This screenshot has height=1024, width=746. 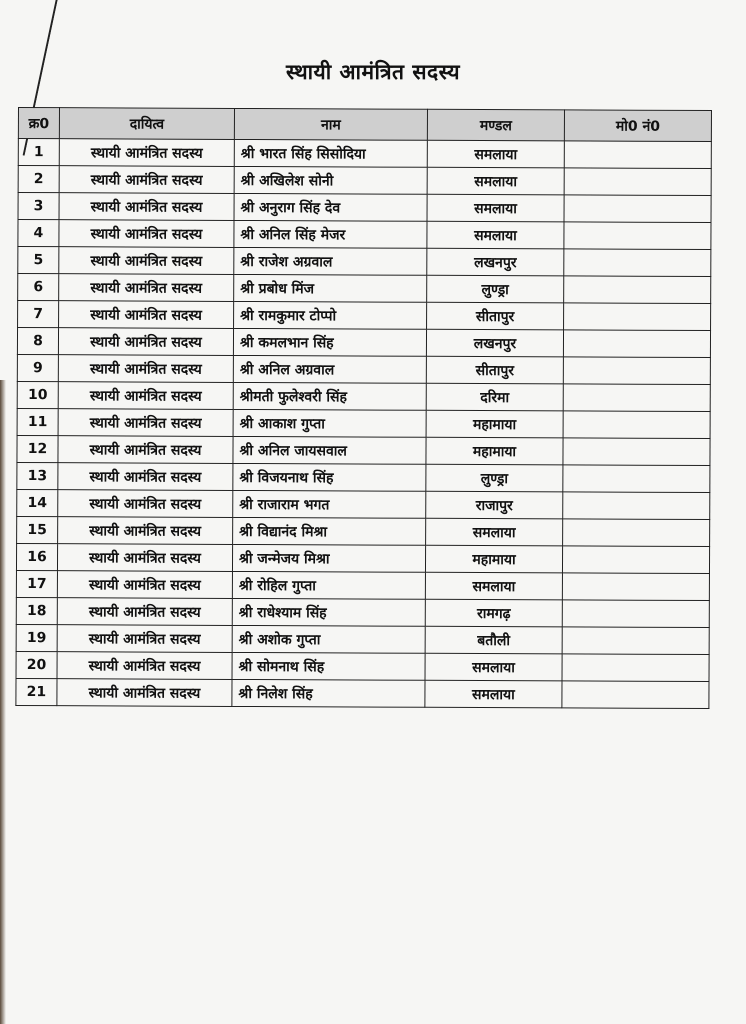 I want to click on cell-serial: 18, so click(x=37, y=611).